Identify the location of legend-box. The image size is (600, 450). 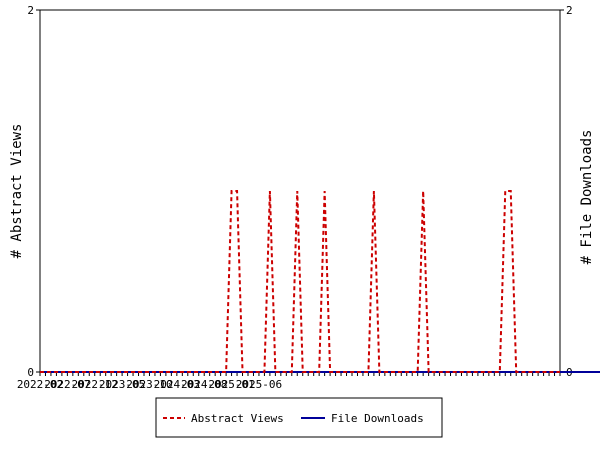
(299, 417).